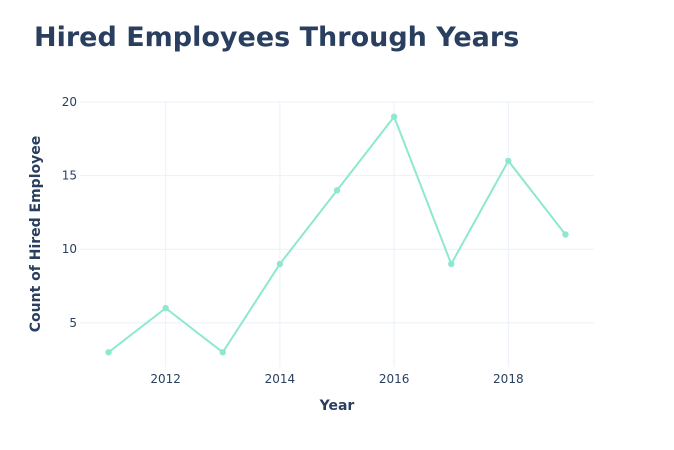  Describe the element at coordinates (108, 352) in the screenshot. I see `data-point-2011` at that location.